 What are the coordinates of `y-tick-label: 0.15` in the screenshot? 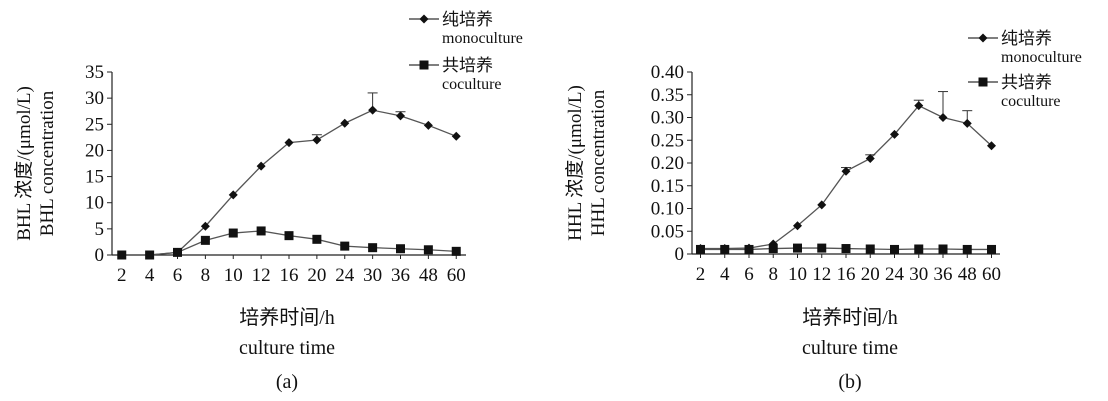 It's located at (667, 186).